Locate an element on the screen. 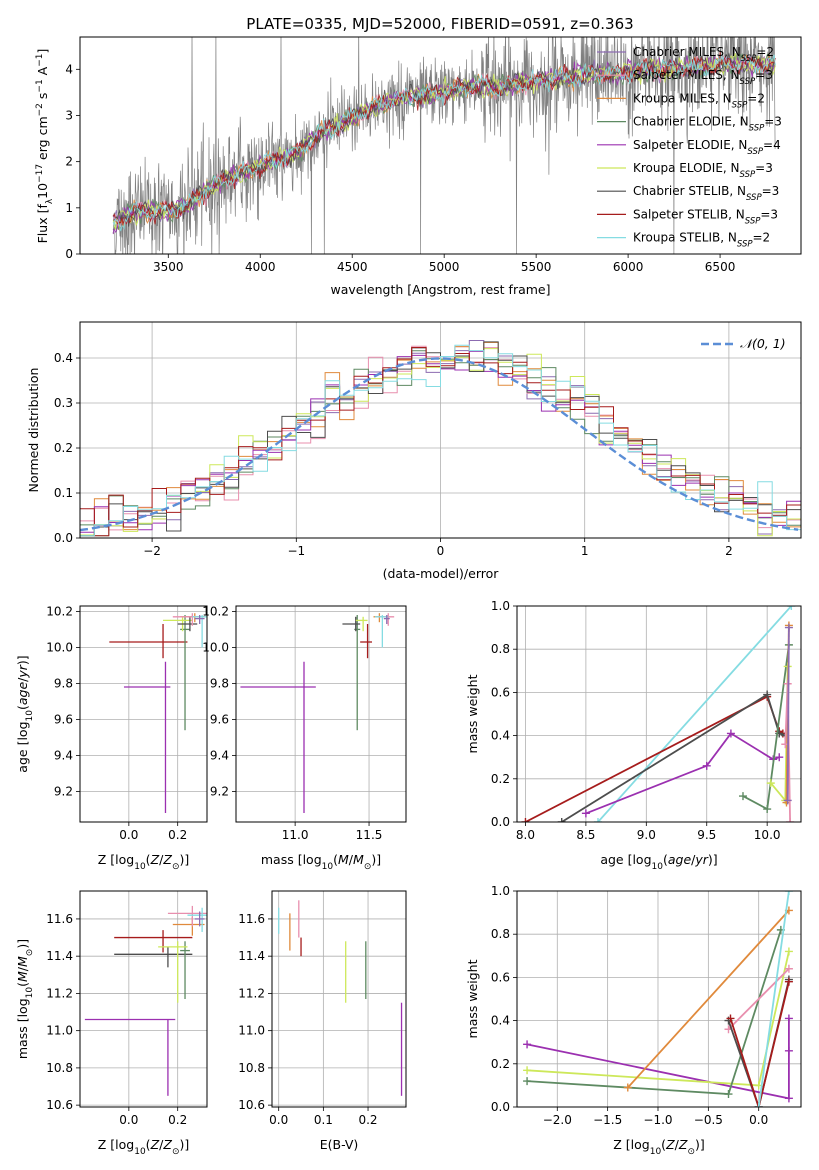 The image size is (819, 1170). label-part: E(B-V) is located at coordinates (339, 1144).